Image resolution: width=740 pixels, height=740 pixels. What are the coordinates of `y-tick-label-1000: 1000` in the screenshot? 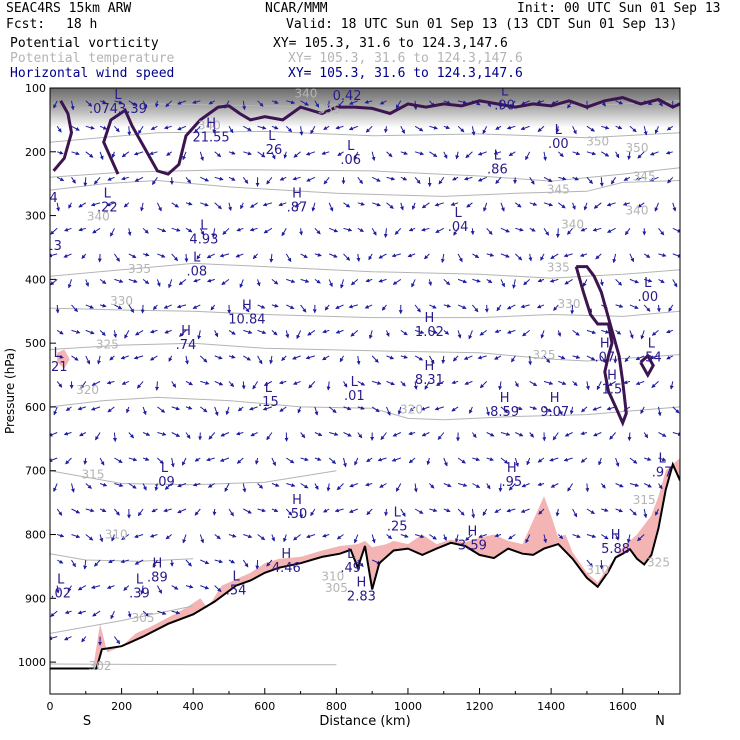 It's located at (32, 662).